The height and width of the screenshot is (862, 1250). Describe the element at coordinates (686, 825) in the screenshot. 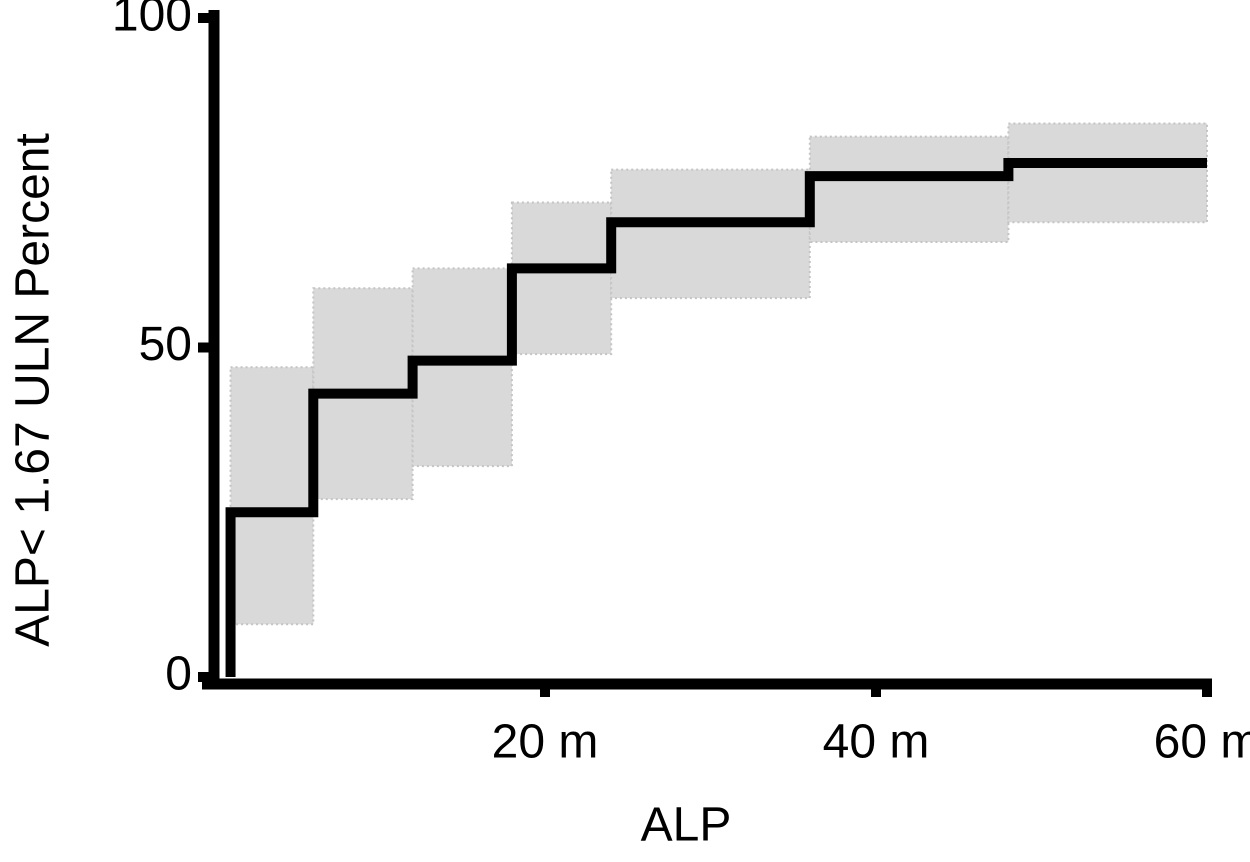

I see `x-axis-label: ALP` at that location.